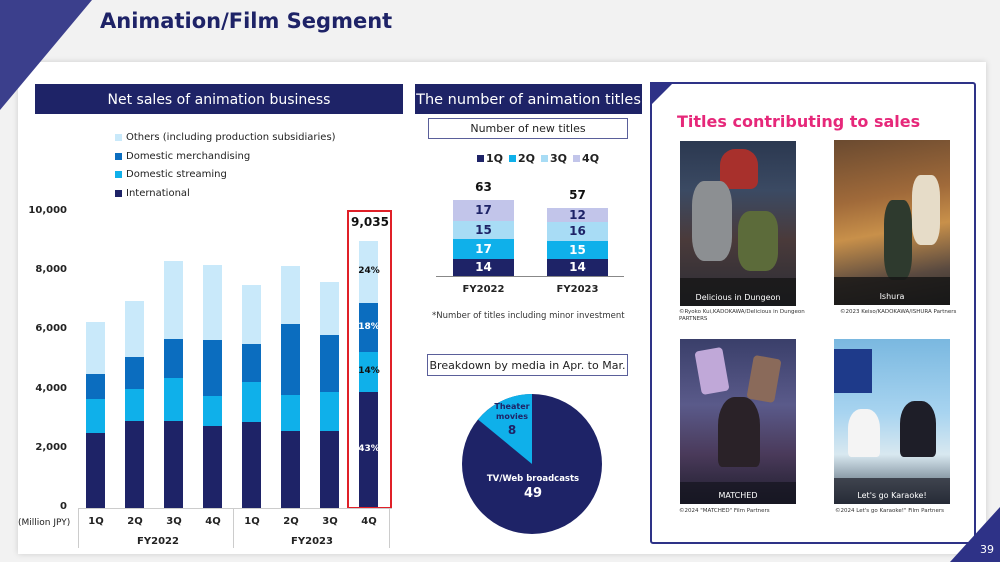 The height and width of the screenshot is (562, 1000). Describe the element at coordinates (527, 158) in the screenshot. I see `legend-label: 2Q` at that location.